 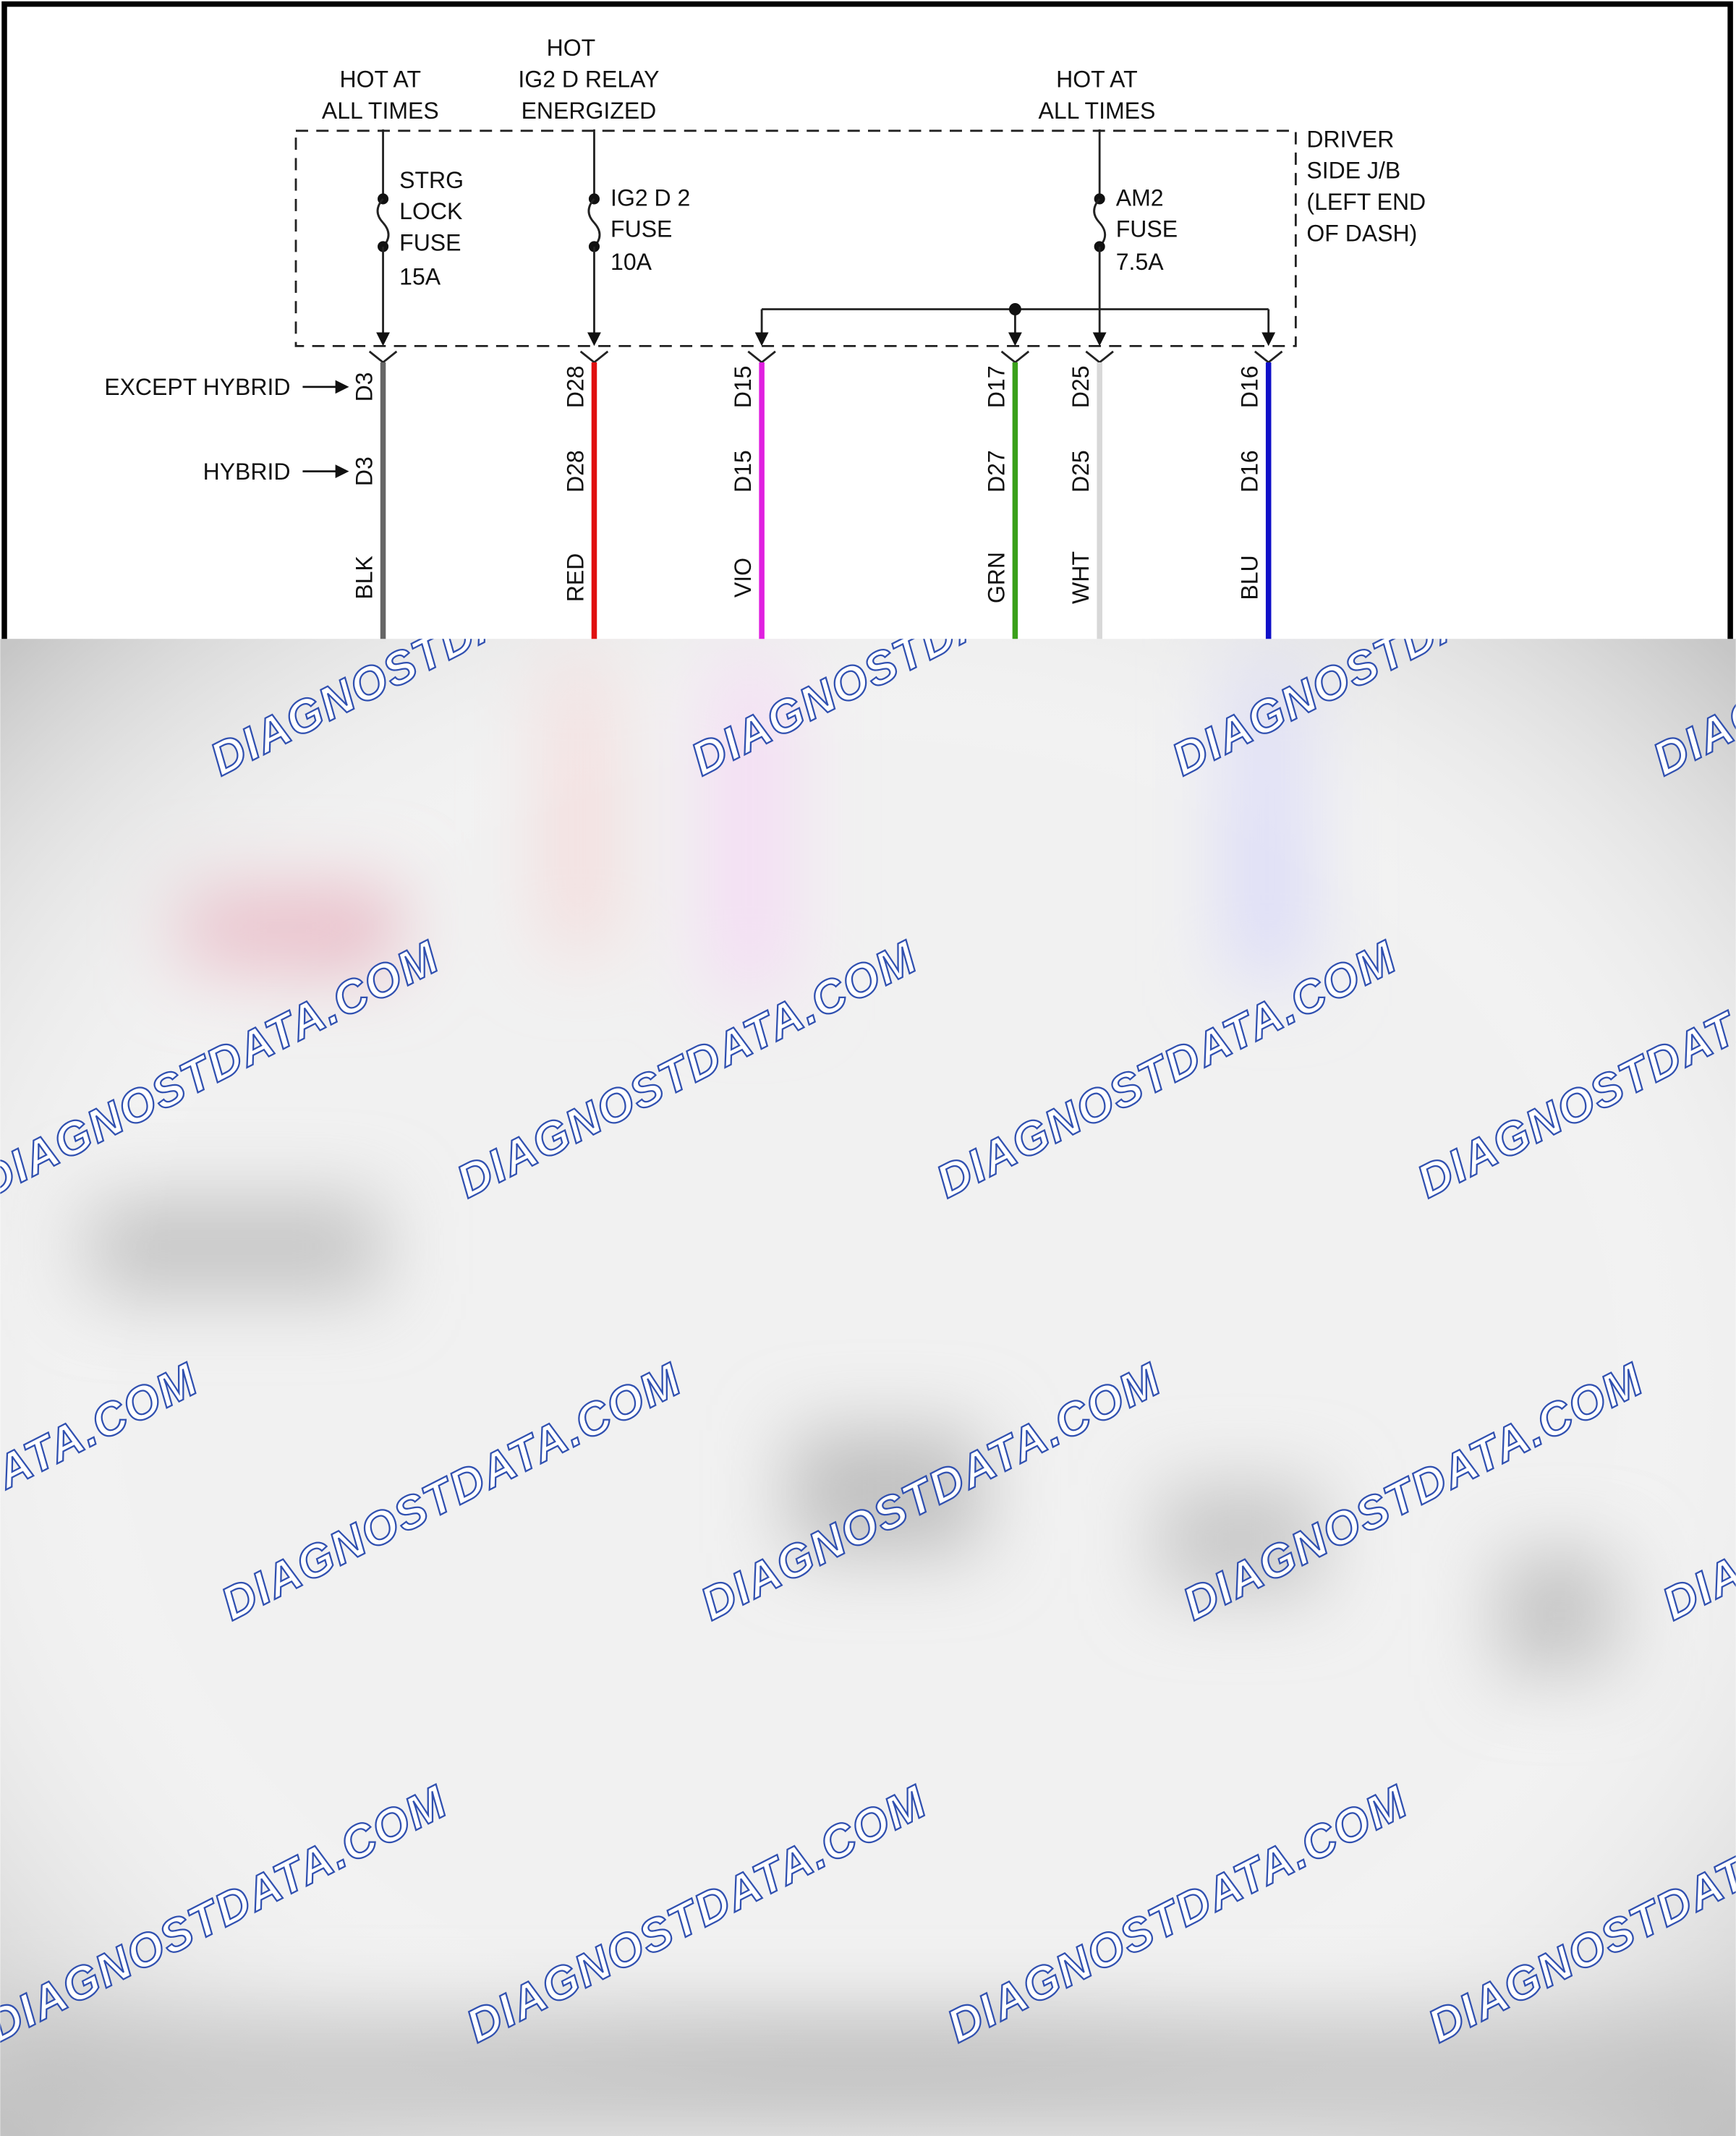 I want to click on color-code: WHT, so click(x=1081, y=578).